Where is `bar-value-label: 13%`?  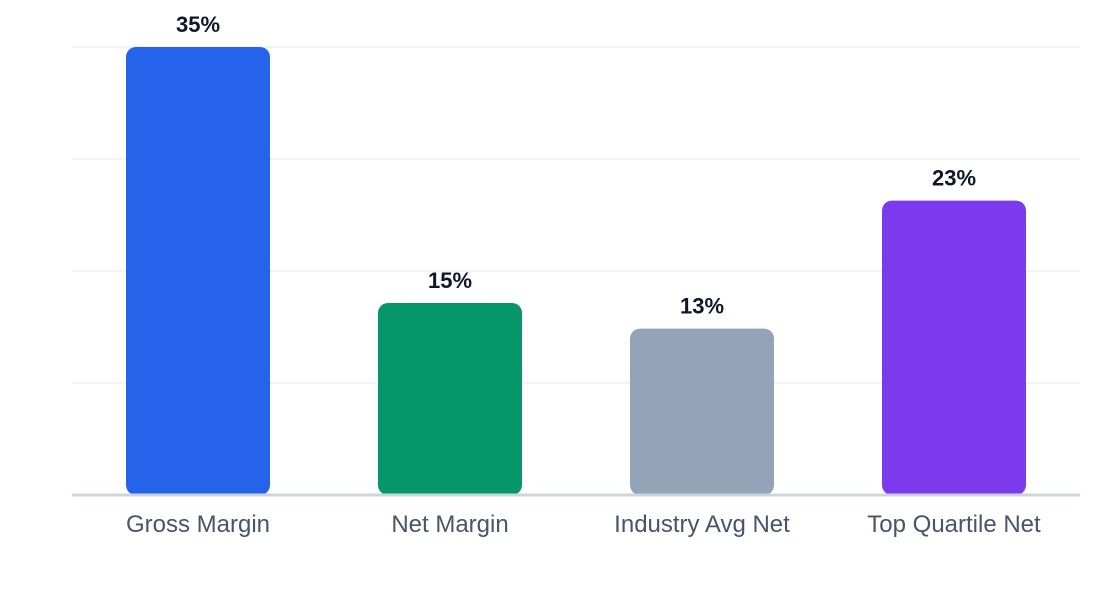
bar-value-label: 13% is located at coordinates (702, 306).